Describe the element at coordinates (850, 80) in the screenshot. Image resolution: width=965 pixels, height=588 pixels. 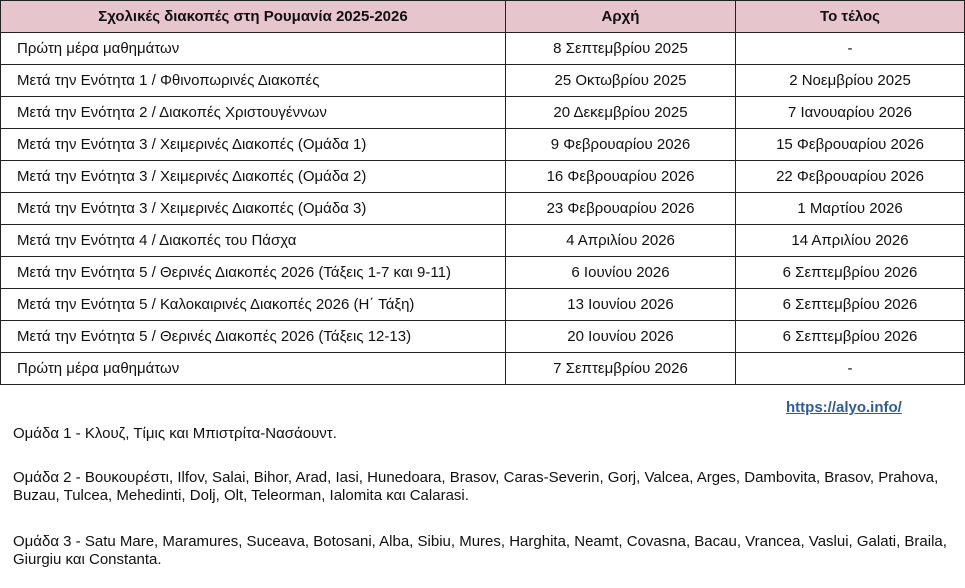
I see `cell-end: 2 Νοεμβρίου 2025` at that location.